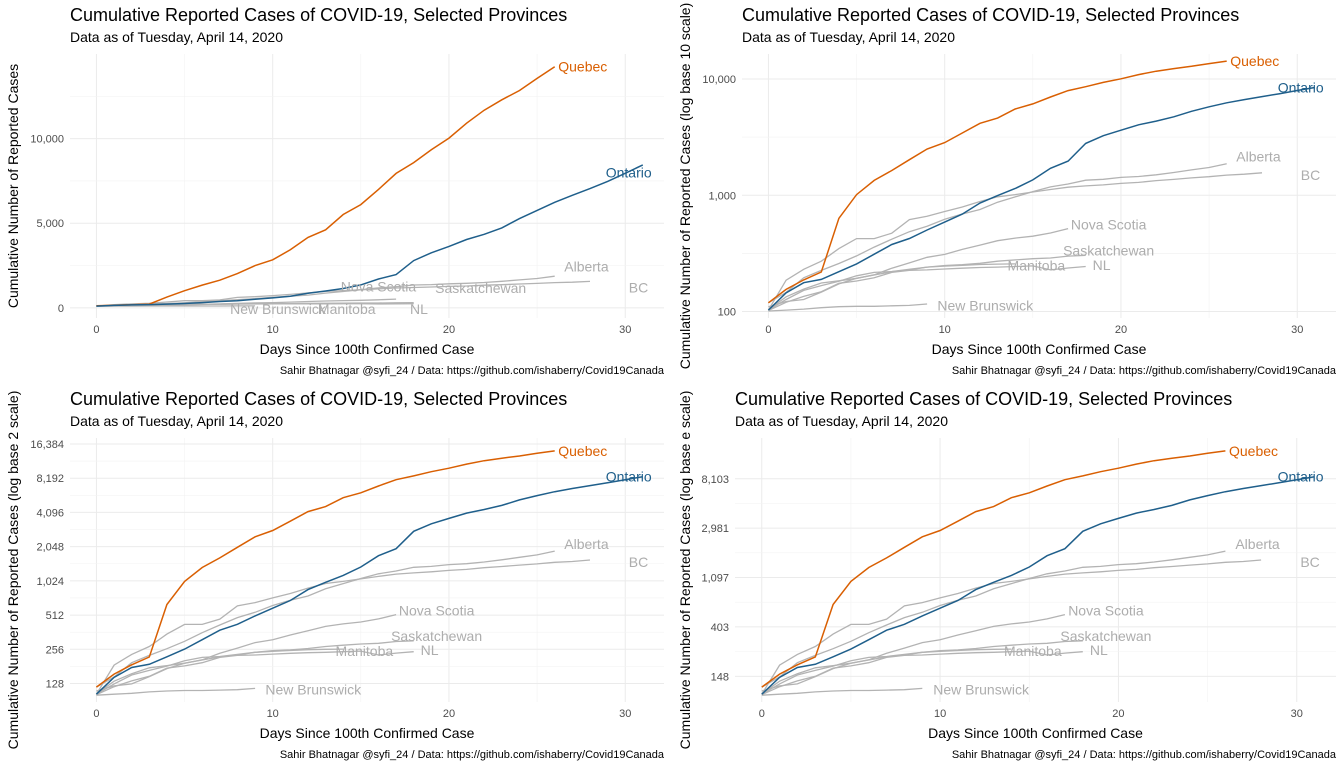 This screenshot has height=768, width=1344. Describe the element at coordinates (61, 309) in the screenshot. I see `y-tick-label: 0` at that location.